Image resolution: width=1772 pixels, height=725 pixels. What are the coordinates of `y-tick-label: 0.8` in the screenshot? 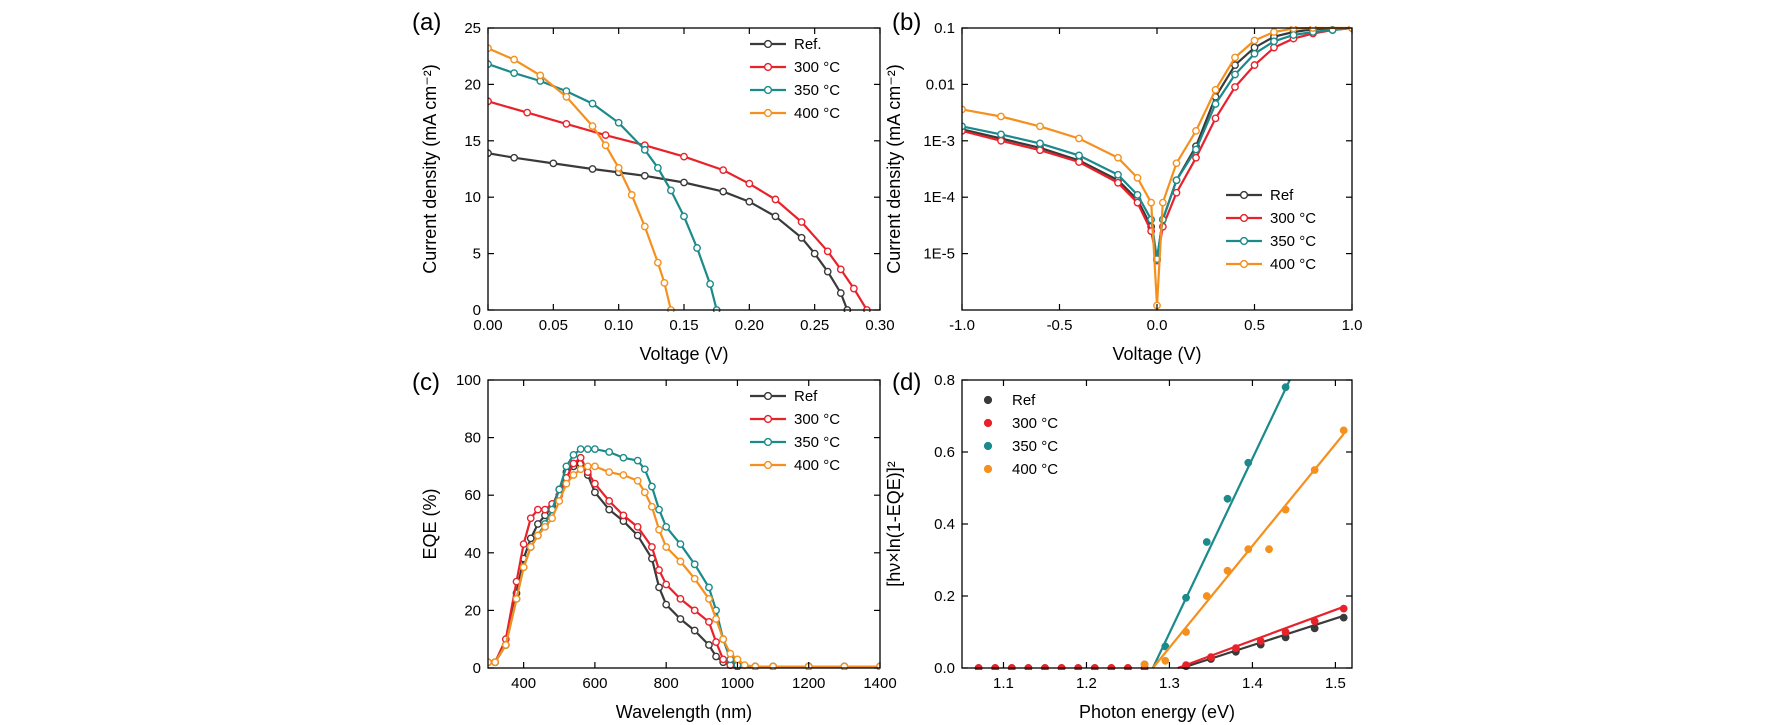 It's located at (944, 380).